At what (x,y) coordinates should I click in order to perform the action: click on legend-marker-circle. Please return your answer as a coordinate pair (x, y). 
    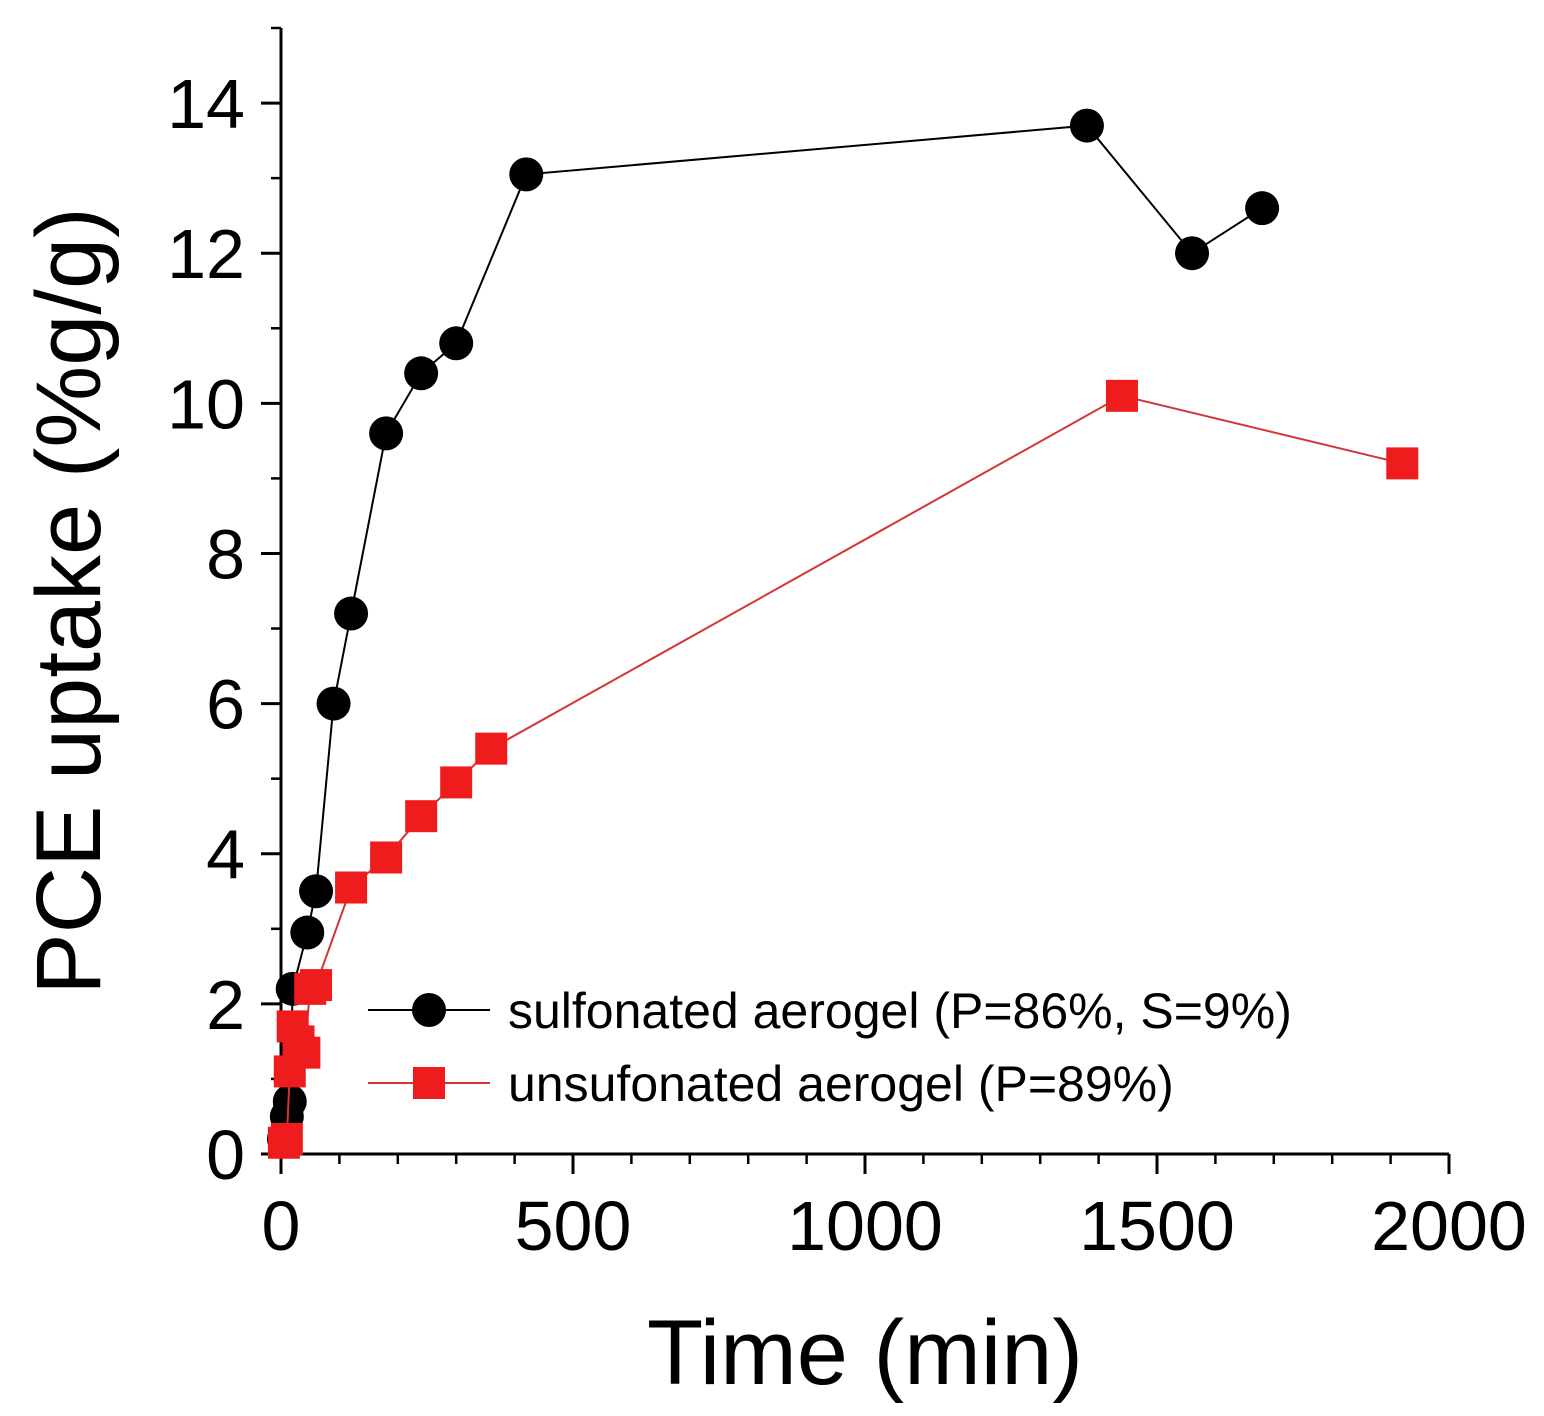
    Looking at the image, I should click on (429, 1010).